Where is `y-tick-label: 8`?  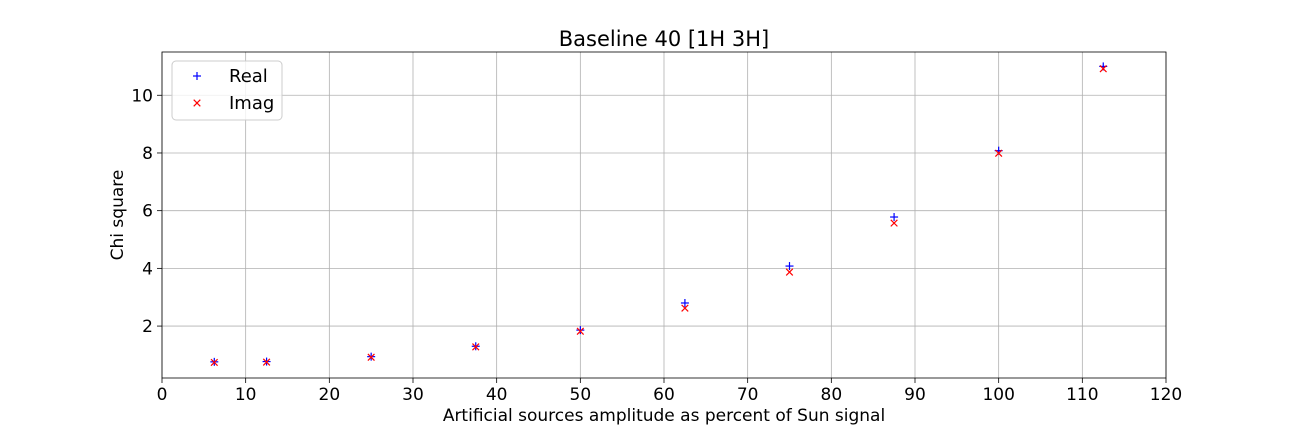 y-tick-label: 8 is located at coordinates (147, 154).